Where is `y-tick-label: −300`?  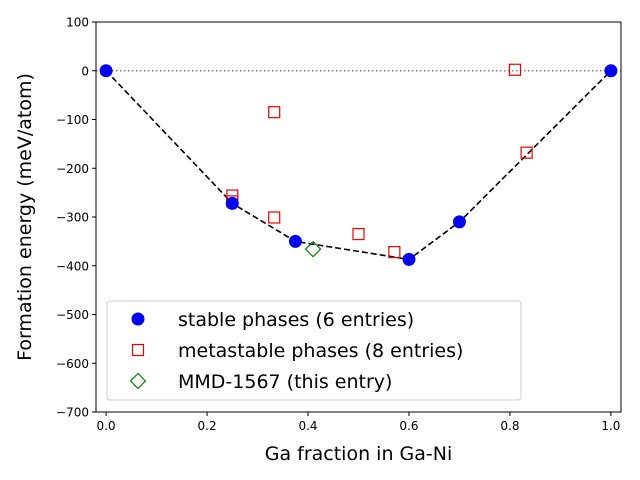 y-tick-label: −300 is located at coordinates (72, 218).